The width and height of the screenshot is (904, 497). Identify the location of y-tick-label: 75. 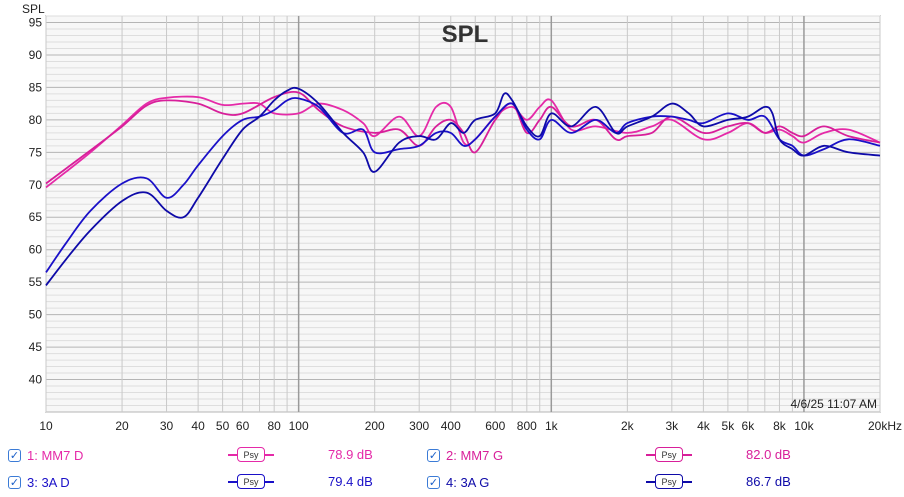
(36, 152).